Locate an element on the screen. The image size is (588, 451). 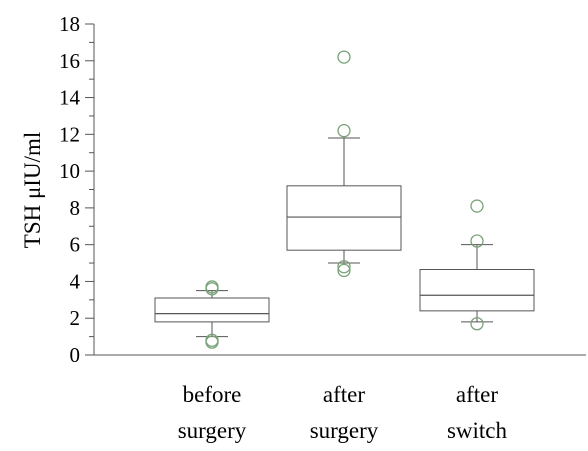
y-tick-label: 4 is located at coordinates (75, 281).